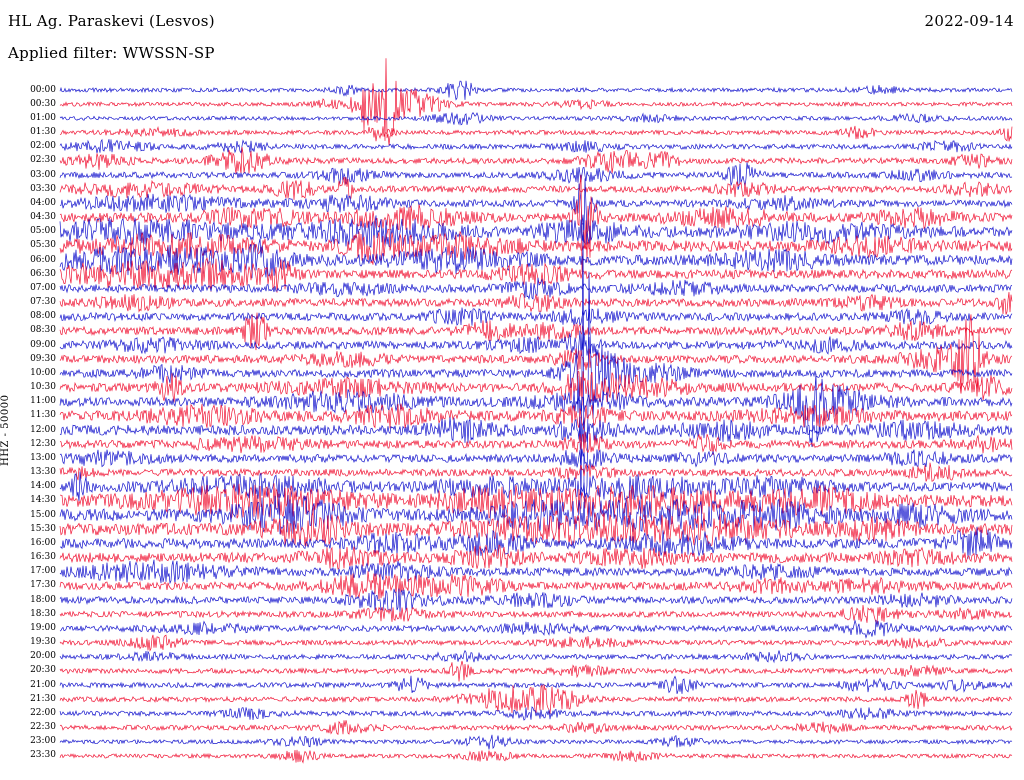  What do you see at coordinates (43, 656) in the screenshot?
I see `time-label: 20:00` at bounding box center [43, 656].